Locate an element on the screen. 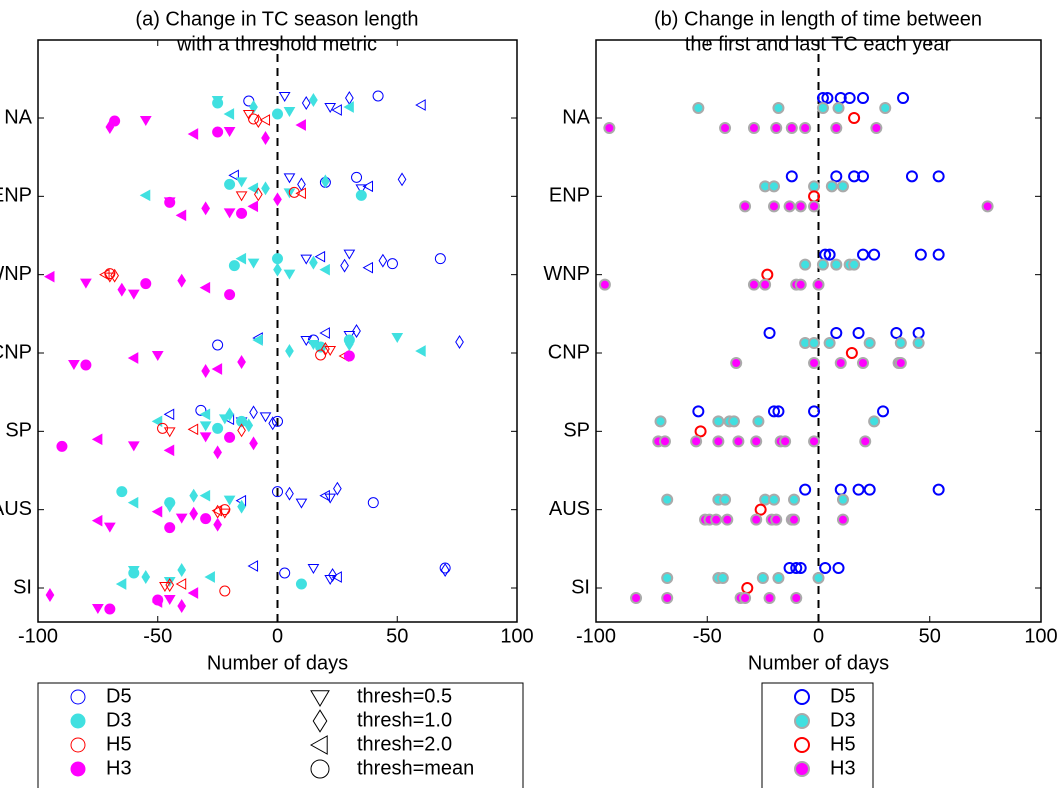  x-axis-label: Number of days is located at coordinates (818, 663).